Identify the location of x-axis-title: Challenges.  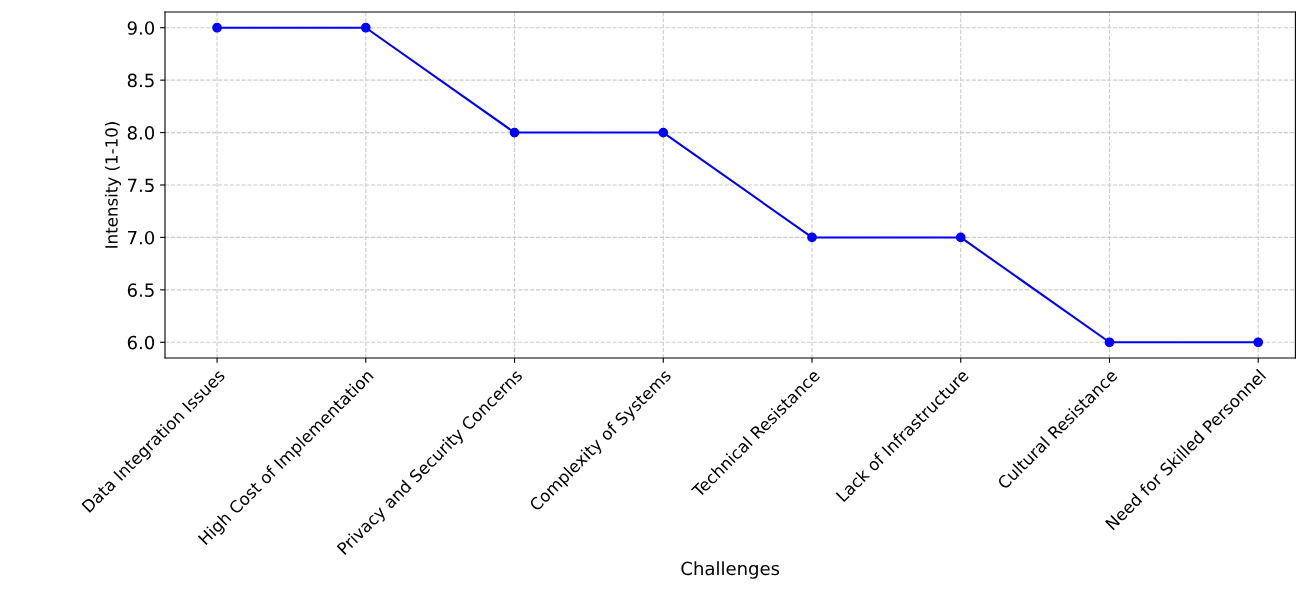
(730, 570).